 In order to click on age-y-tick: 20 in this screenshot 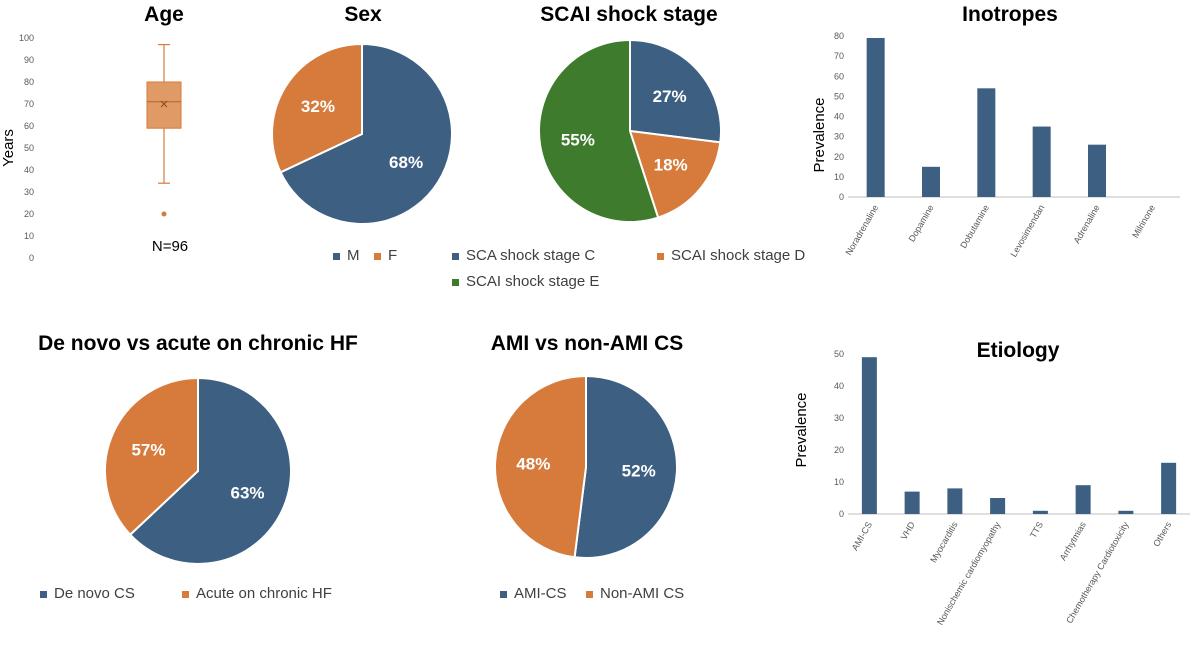, I will do `click(29, 214)`.